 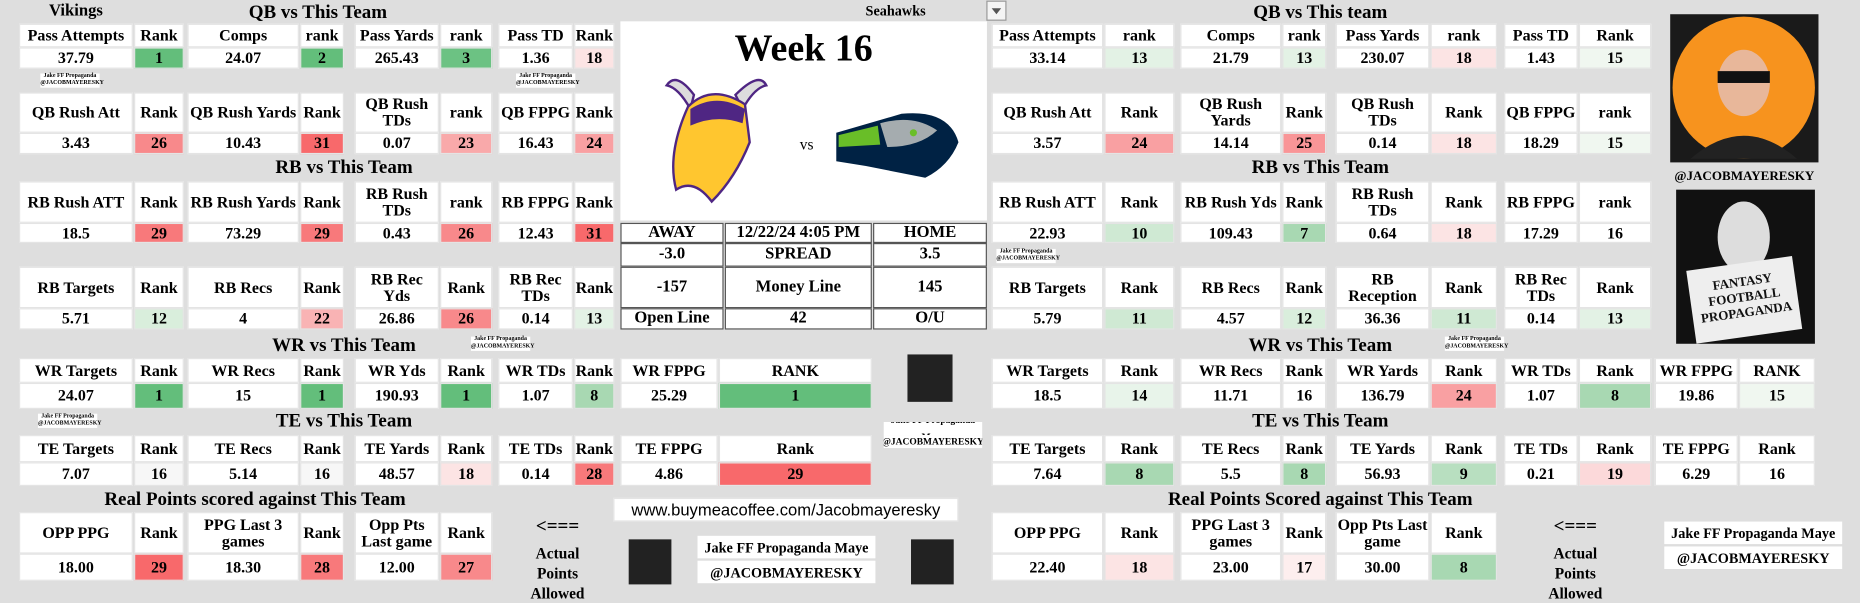 I want to click on stat-header: RB Rush ATT, so click(x=75, y=202).